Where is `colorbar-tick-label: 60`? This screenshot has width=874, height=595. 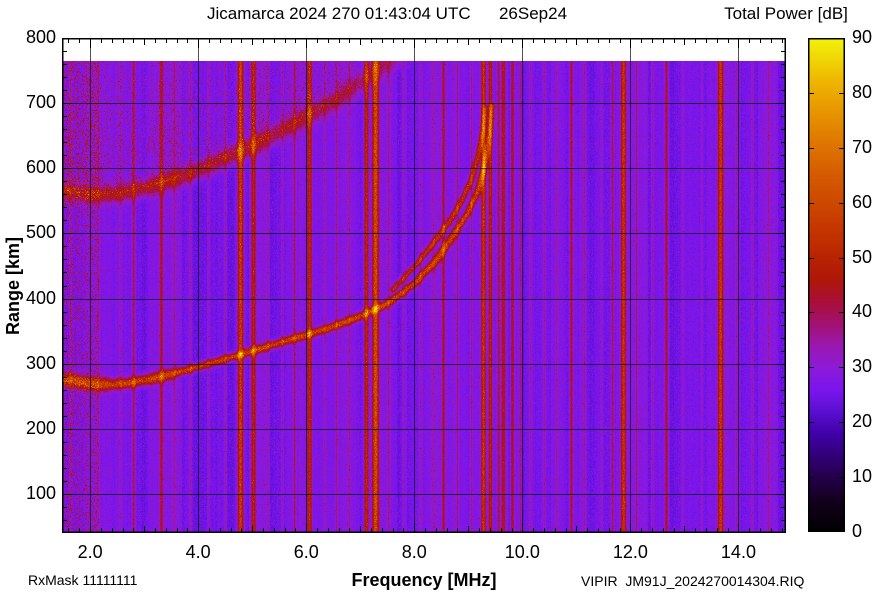
colorbar-tick-label: 60 is located at coordinates (862, 201).